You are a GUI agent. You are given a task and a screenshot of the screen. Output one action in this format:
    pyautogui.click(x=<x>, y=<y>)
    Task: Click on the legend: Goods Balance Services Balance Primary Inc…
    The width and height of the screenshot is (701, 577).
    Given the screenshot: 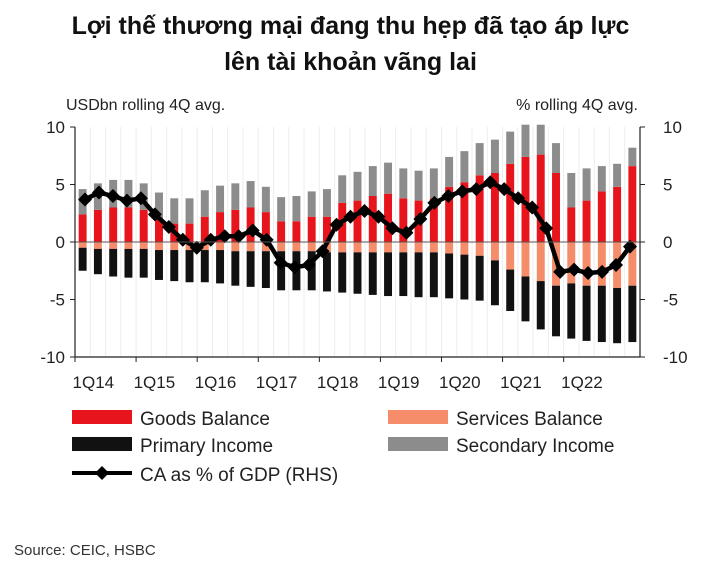 What is the action you would take?
    pyautogui.click(x=343, y=447)
    